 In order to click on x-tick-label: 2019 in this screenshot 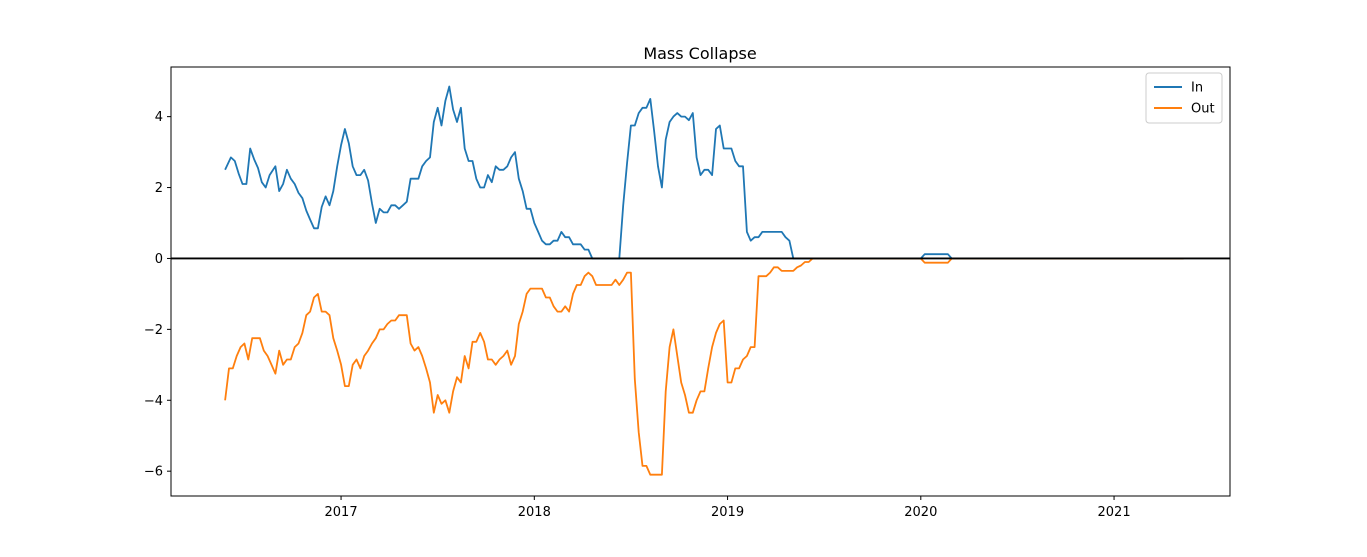, I will do `click(727, 512)`.